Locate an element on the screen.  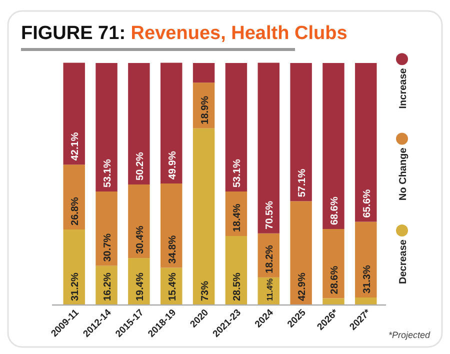
data-label: 34.8% is located at coordinates (172, 249).